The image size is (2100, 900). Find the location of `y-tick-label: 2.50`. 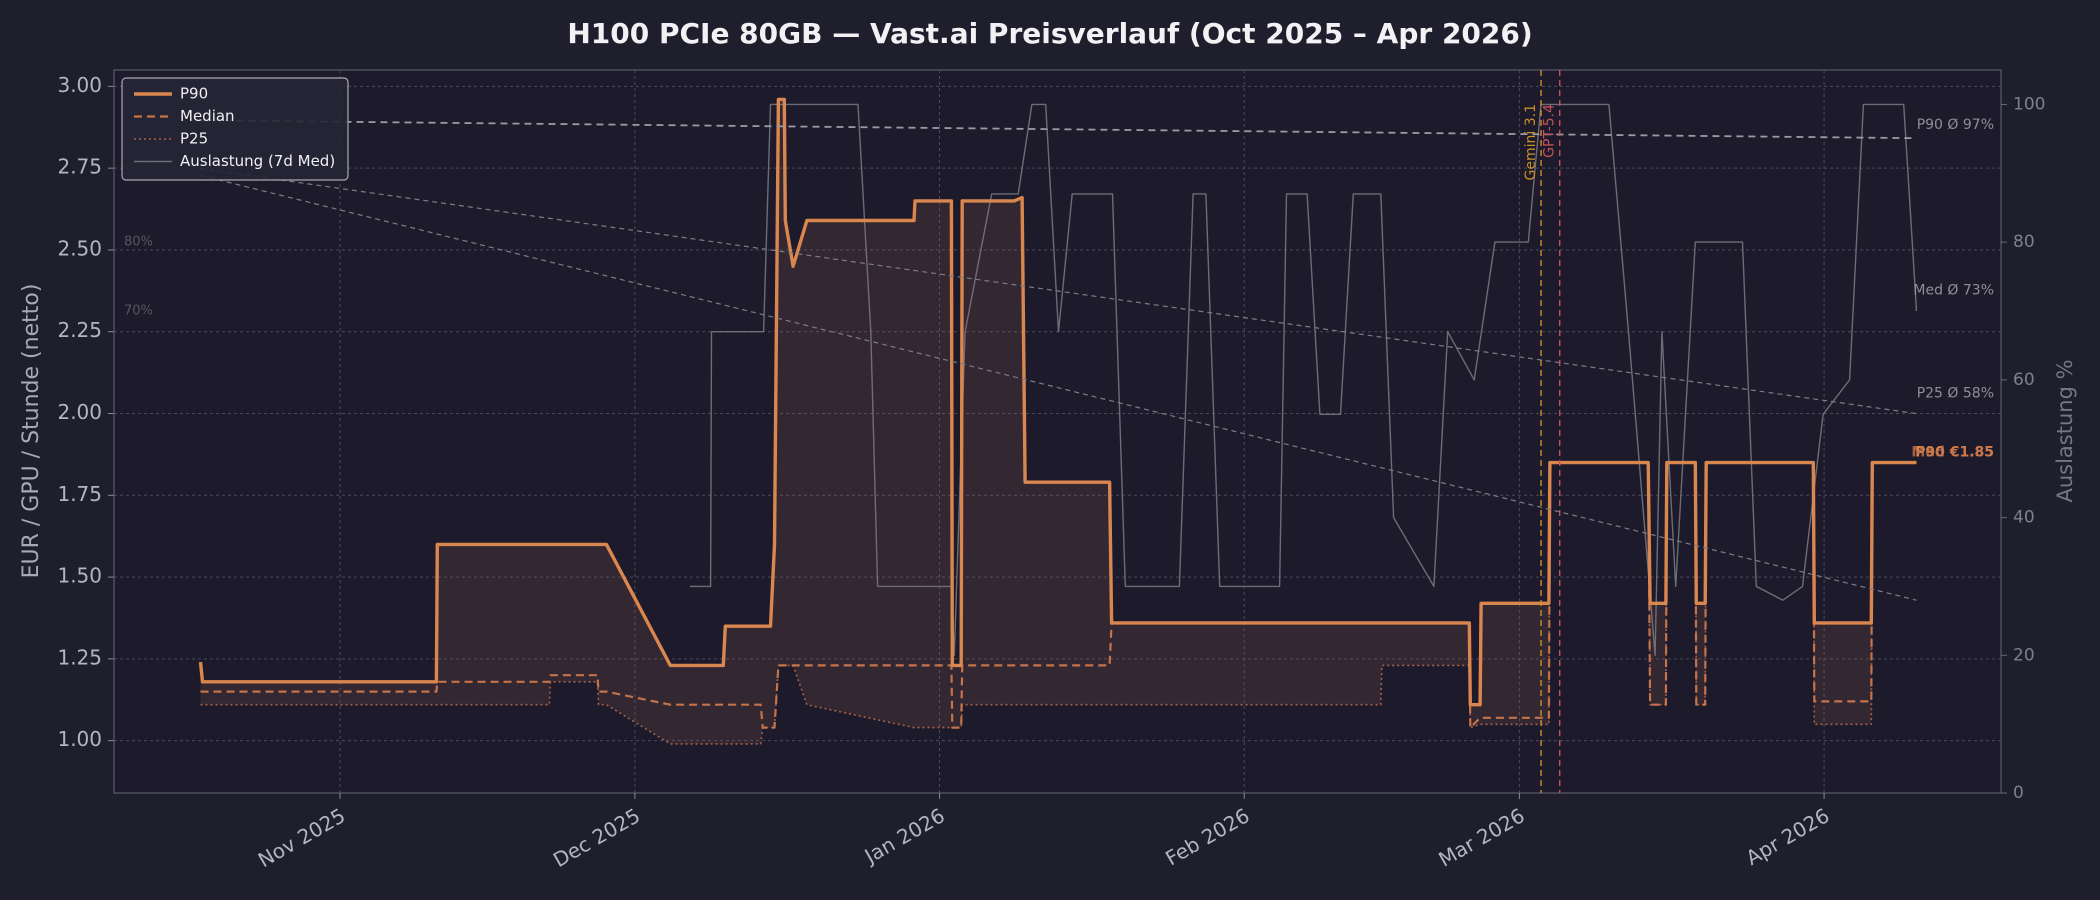

y-tick-label: 2.50 is located at coordinates (79, 248).